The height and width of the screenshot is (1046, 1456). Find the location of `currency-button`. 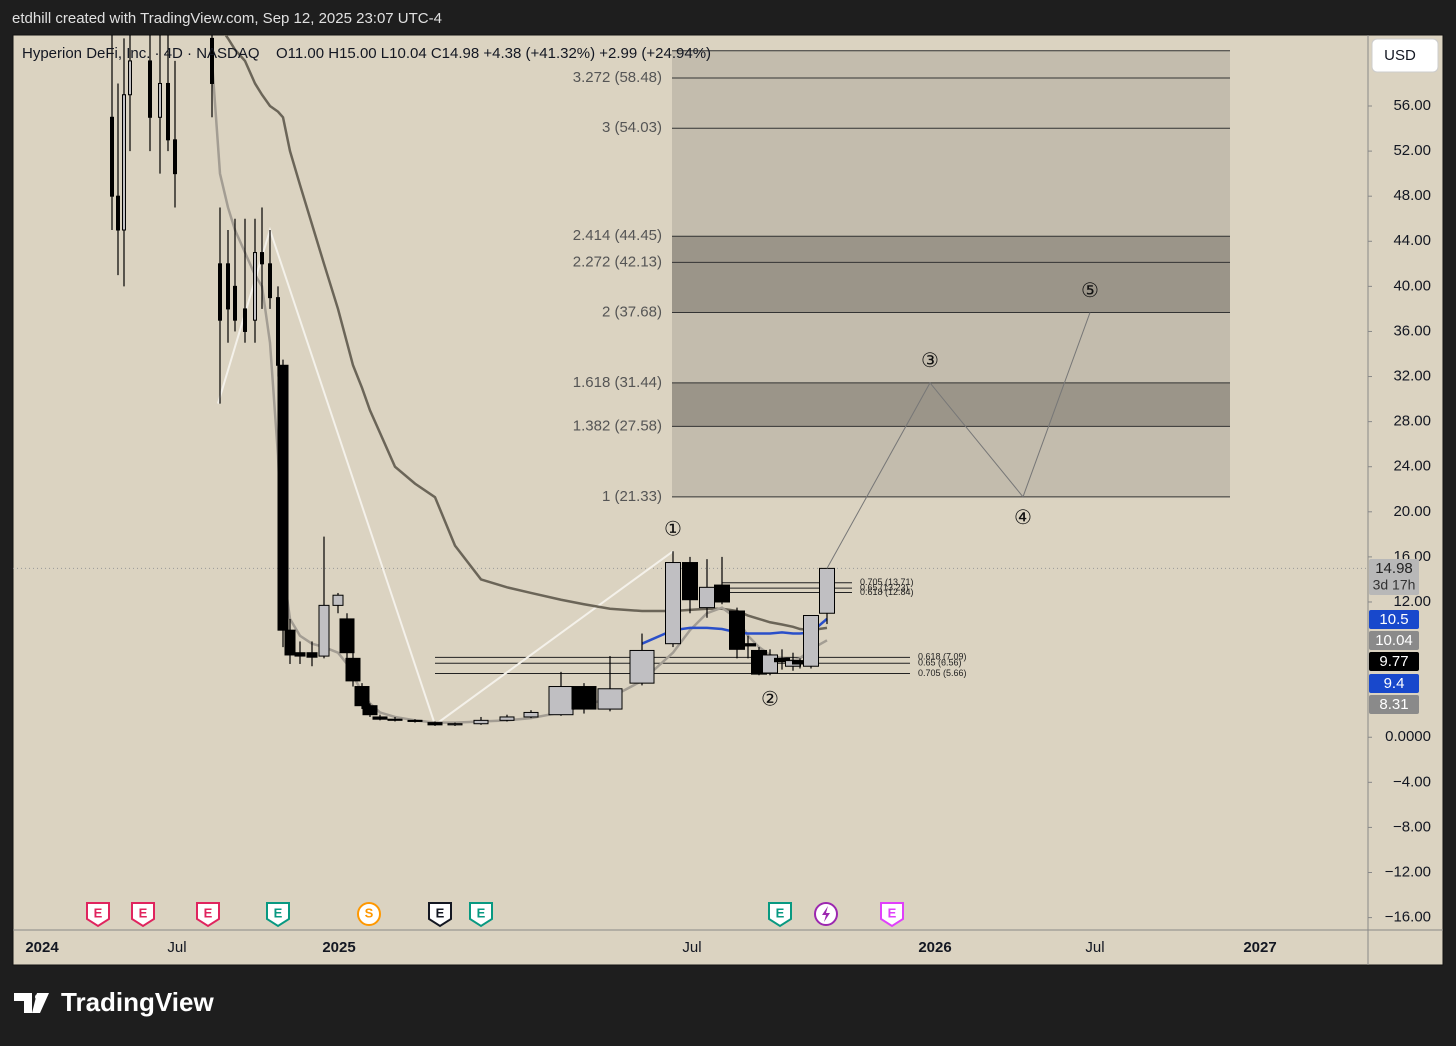

currency-button is located at coordinates (1405, 55).